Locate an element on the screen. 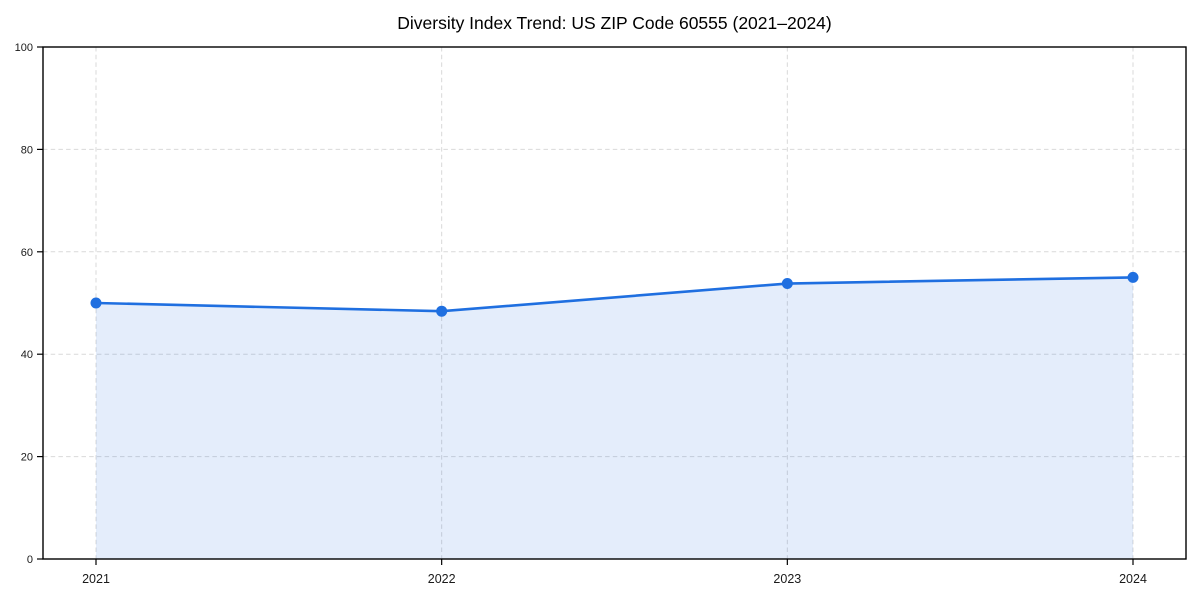  data-point-2022 is located at coordinates (442, 311).